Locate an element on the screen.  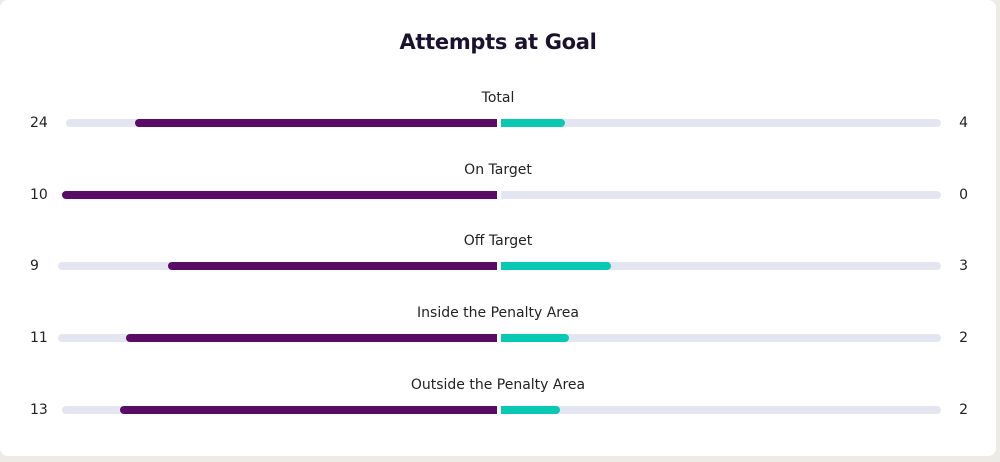
home-value: 9 is located at coordinates (34, 266).